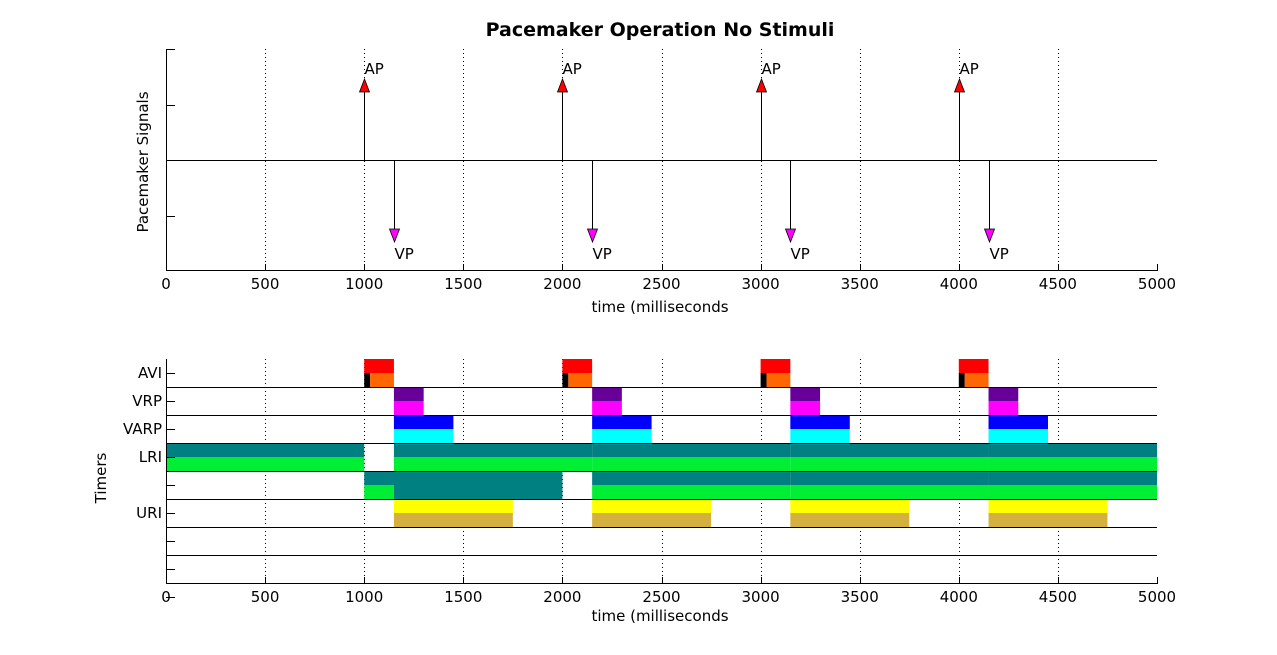 This screenshot has height=655, width=1277. I want to click on timers-x-ticks: 0 500 1000 1500 2000 2500 3000 3500 4000 4500 5000, so click(668, 591).